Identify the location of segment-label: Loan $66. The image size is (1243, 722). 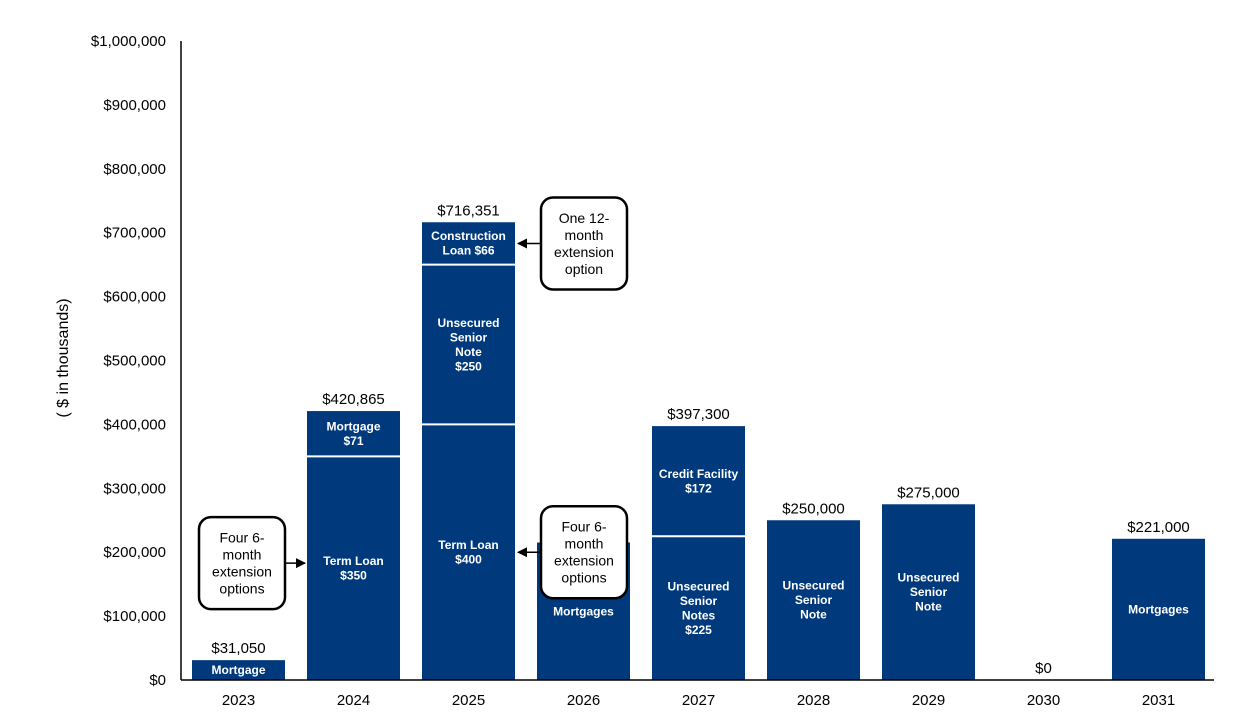
(468, 251).